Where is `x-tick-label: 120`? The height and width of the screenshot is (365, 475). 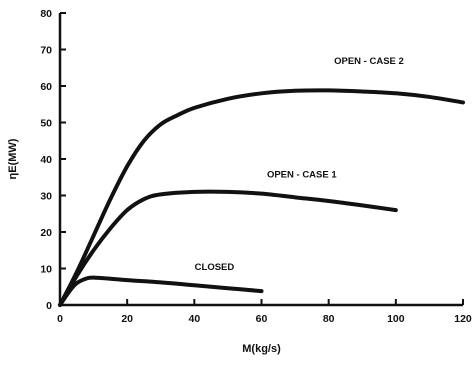
x-tick-label: 120 is located at coordinates (463, 319).